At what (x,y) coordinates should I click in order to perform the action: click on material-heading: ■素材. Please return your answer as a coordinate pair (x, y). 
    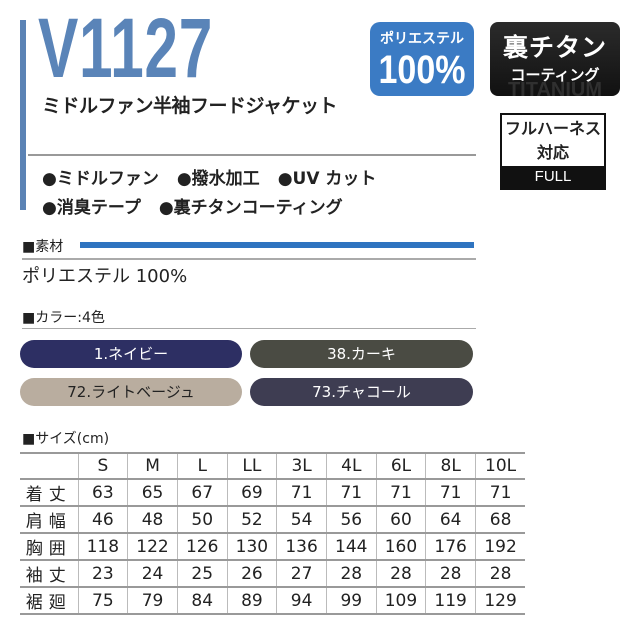
    Looking at the image, I should click on (43, 247).